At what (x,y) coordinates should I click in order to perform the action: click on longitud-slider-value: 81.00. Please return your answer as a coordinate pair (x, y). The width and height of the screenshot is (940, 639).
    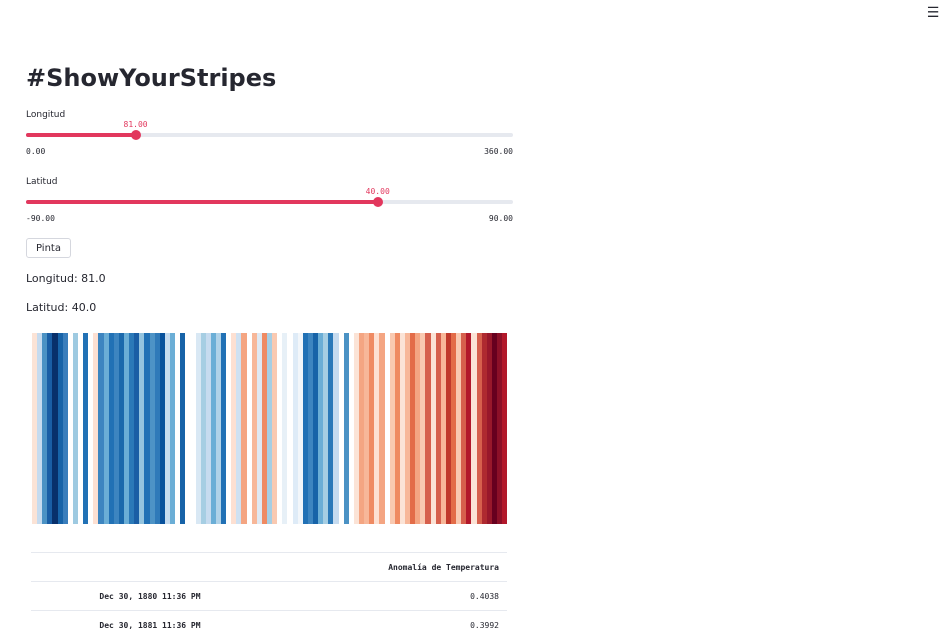
    Looking at the image, I should click on (136, 124).